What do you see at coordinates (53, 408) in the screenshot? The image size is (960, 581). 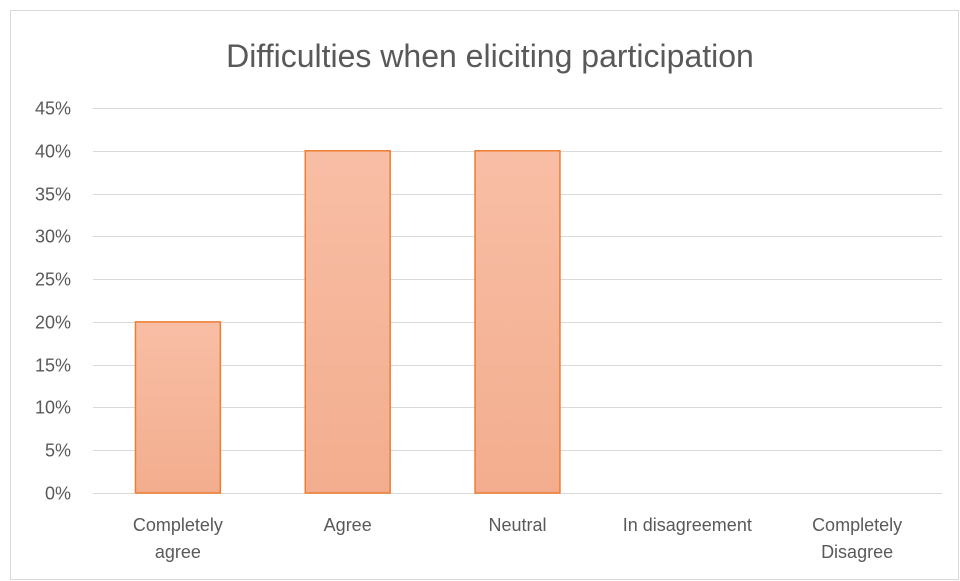 I see `y-tick-label: 10%` at bounding box center [53, 408].